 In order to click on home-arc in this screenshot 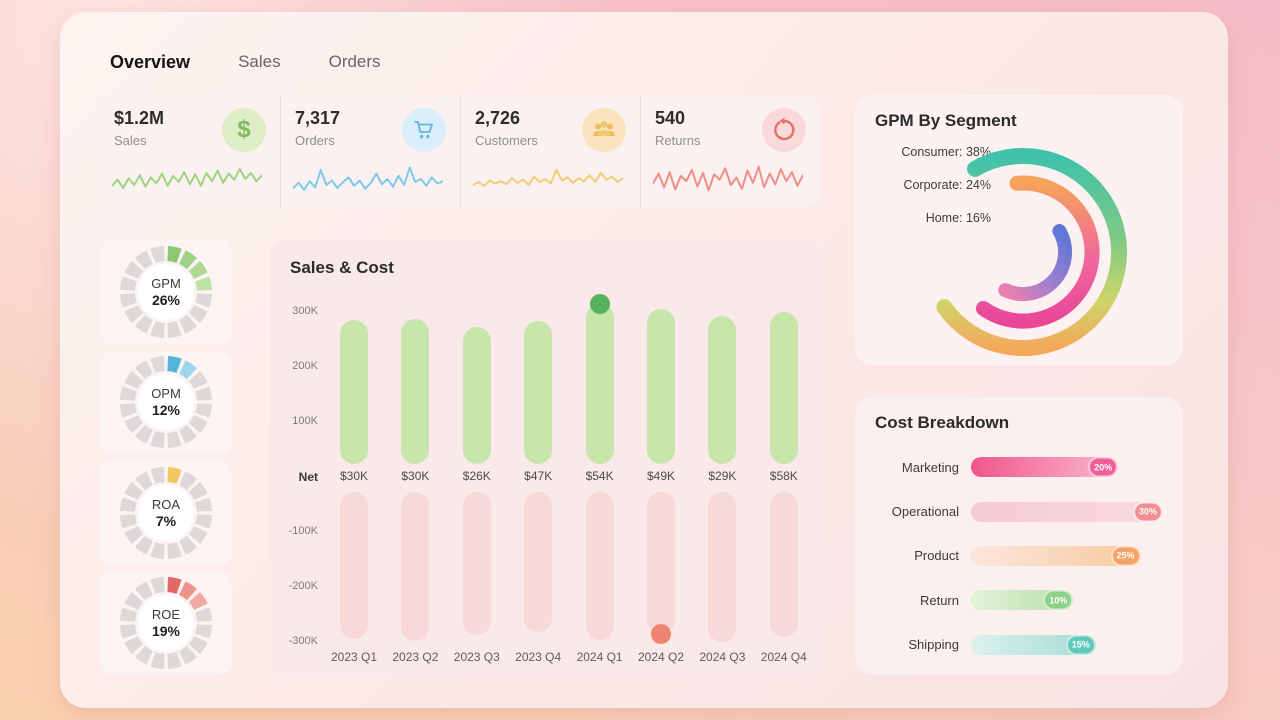, I will do `click(1035, 262)`.